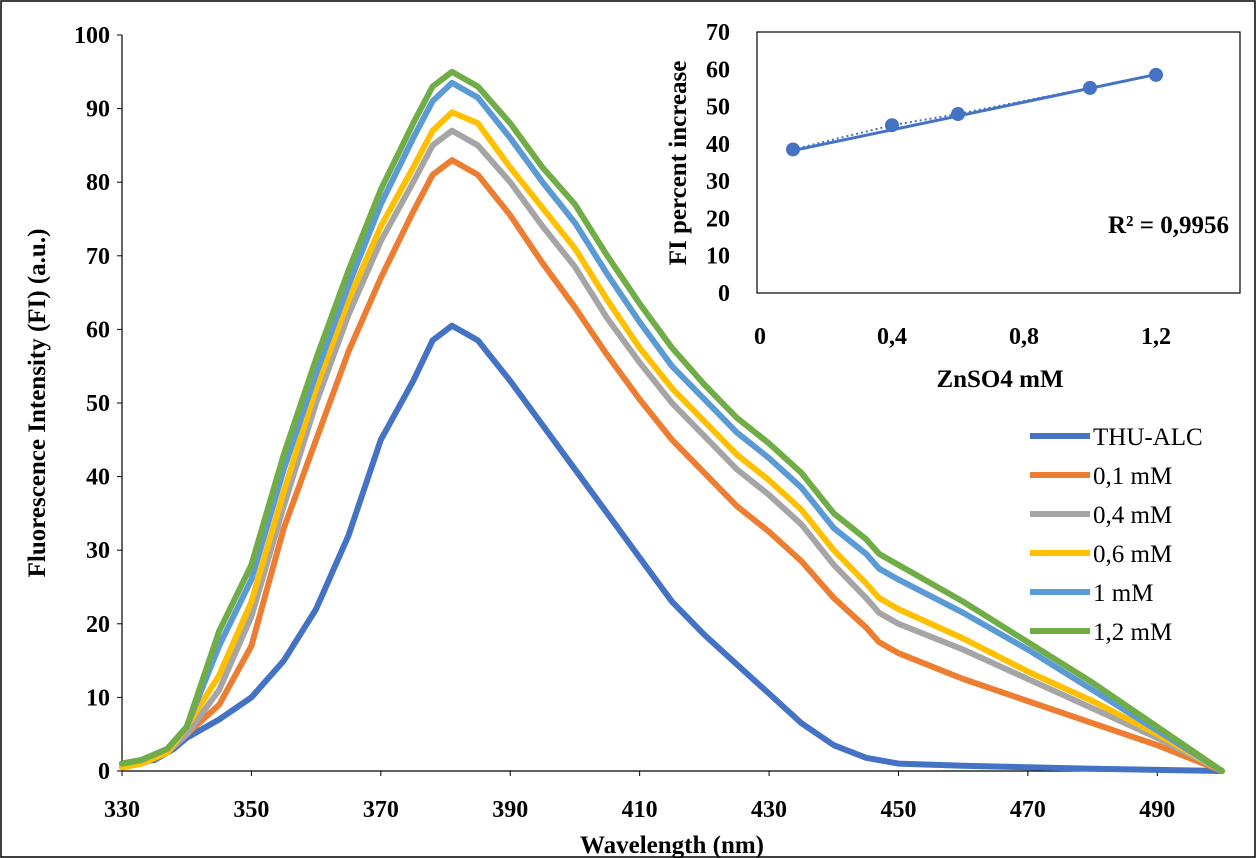  Describe the element at coordinates (1132, 476) in the screenshot. I see `legend-label-1: 0,1 mM` at that location.